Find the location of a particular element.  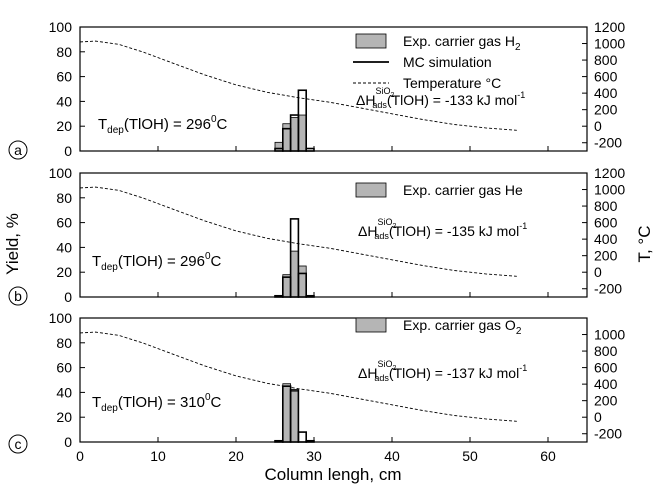

y2-tick-label: 1000 is located at coordinates (609, 190).